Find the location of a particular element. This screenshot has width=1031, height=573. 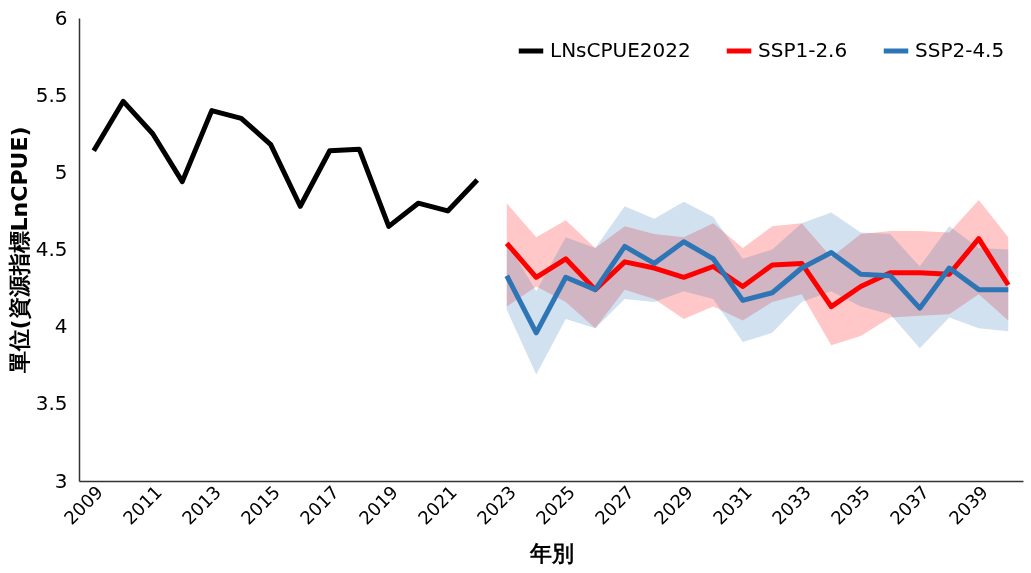

y-tick-label: 6 is located at coordinates (61, 17).